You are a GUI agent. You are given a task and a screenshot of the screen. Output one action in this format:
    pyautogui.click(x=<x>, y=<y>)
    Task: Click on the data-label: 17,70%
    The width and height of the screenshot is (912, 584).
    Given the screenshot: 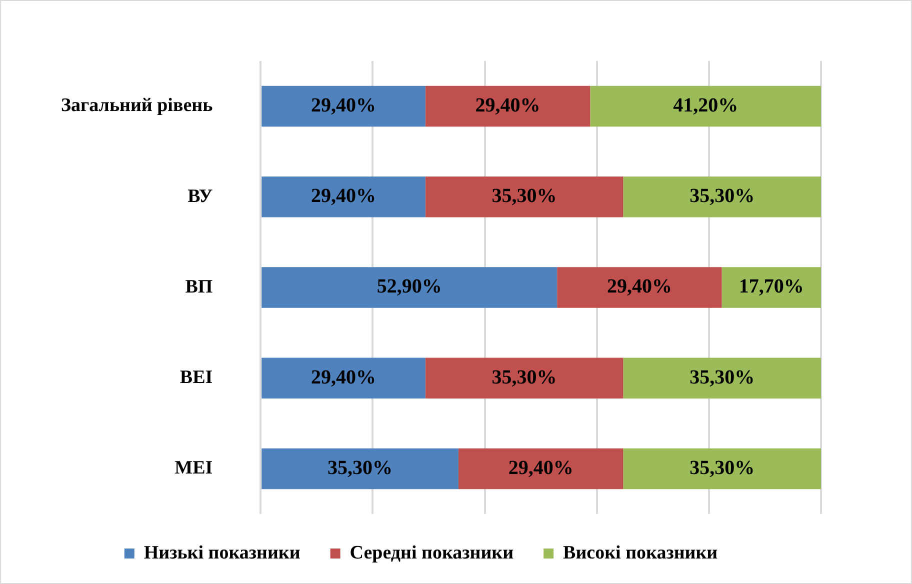 What is the action you would take?
    pyautogui.click(x=771, y=287)
    